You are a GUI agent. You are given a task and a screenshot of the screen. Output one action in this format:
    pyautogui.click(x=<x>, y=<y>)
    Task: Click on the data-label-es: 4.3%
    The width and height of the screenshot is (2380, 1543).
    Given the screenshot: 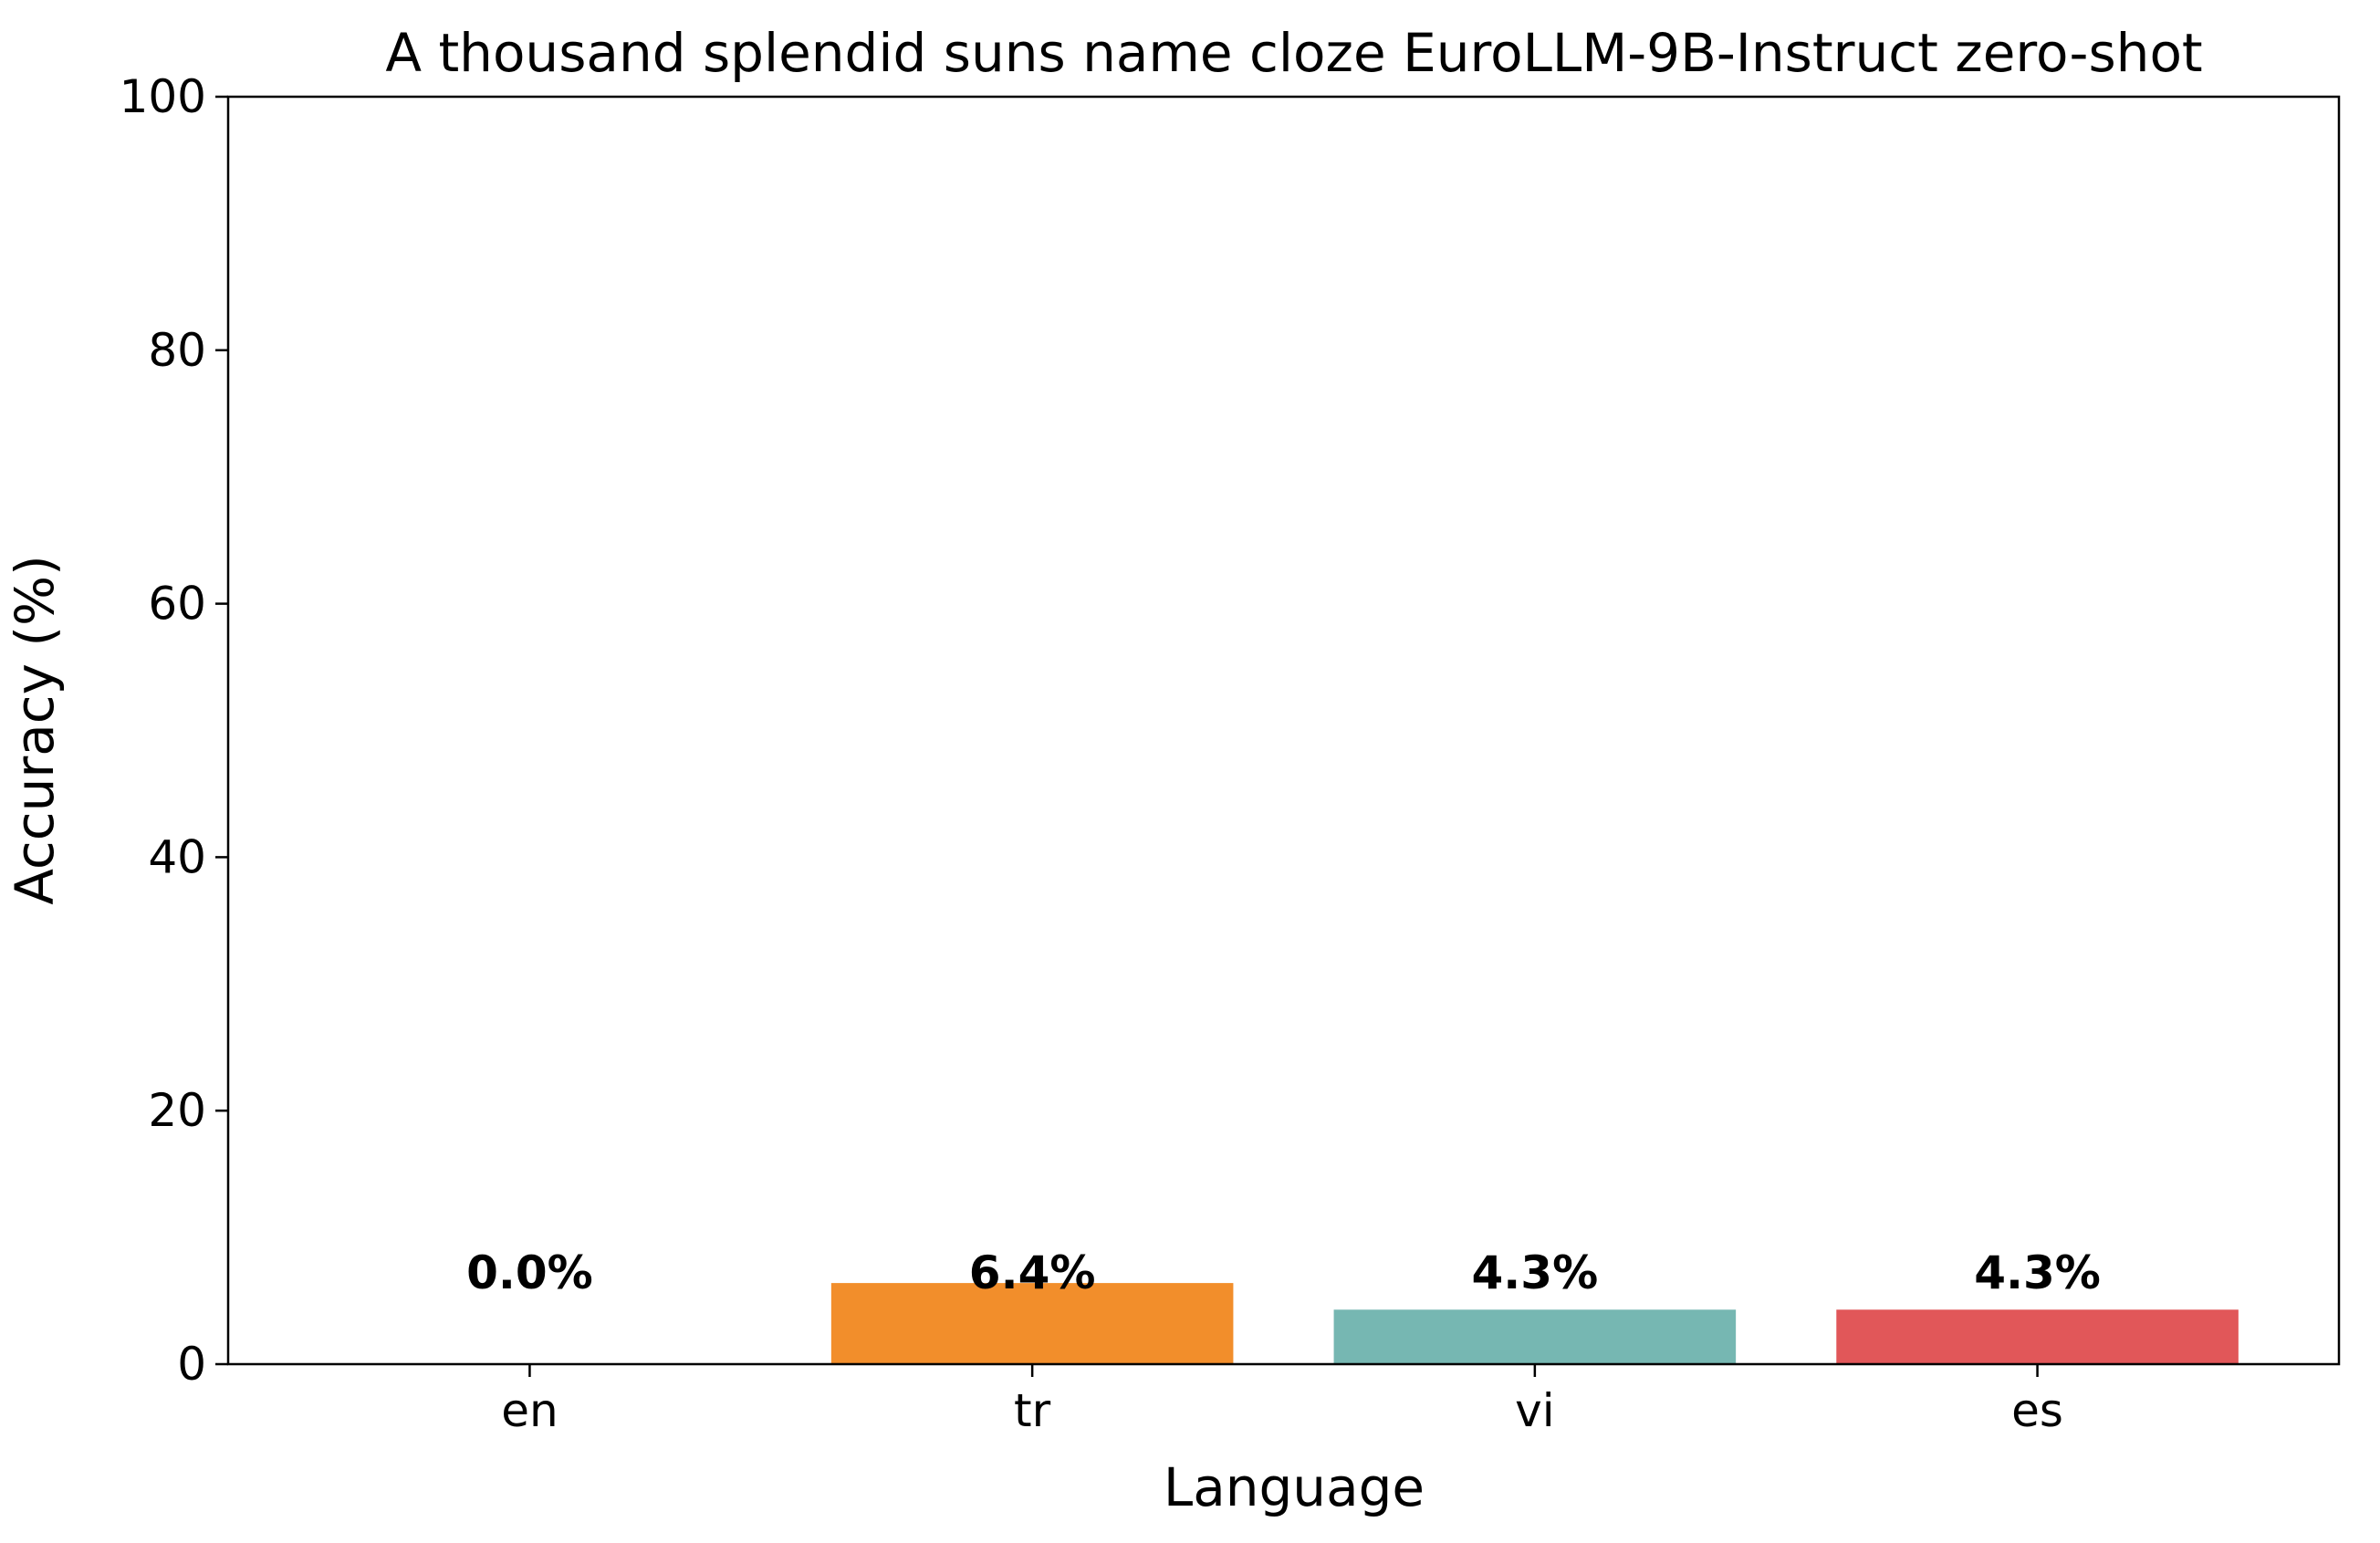 What is the action you would take?
    pyautogui.click(x=2037, y=1272)
    